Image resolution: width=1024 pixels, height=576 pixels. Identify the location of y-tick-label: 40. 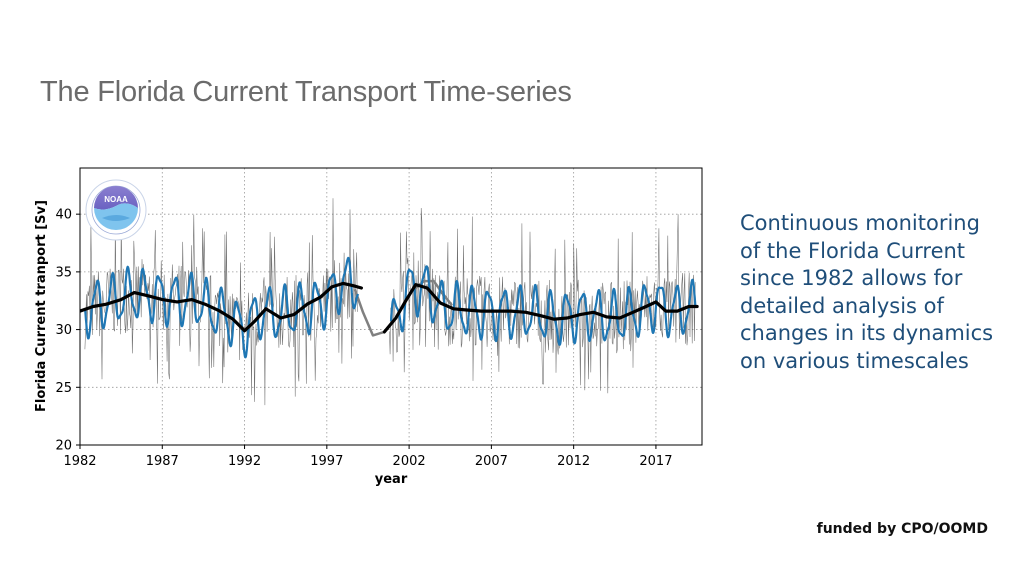
(63, 215).